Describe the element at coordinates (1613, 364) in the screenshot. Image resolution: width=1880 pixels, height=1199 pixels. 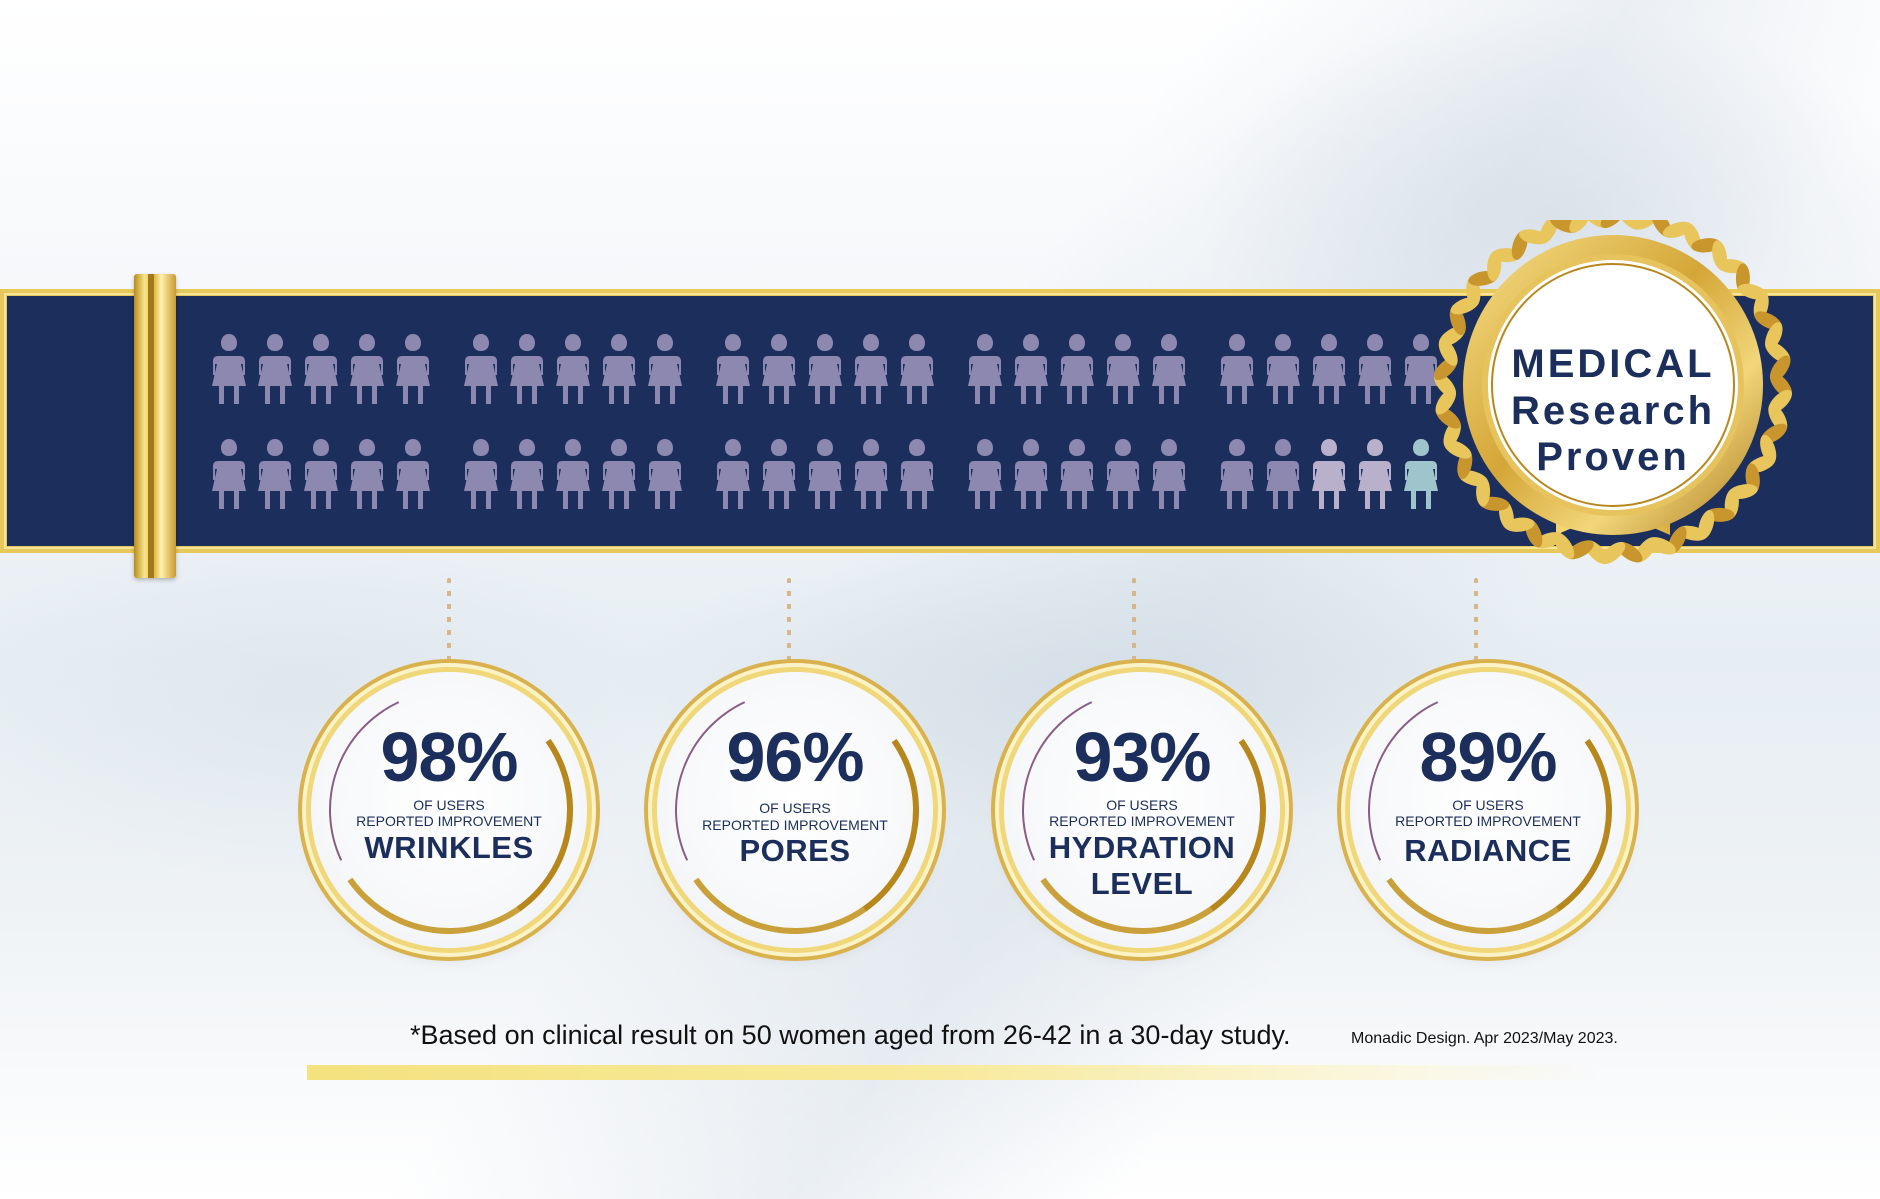
I see `seal-line-medical: MEDICAL` at that location.